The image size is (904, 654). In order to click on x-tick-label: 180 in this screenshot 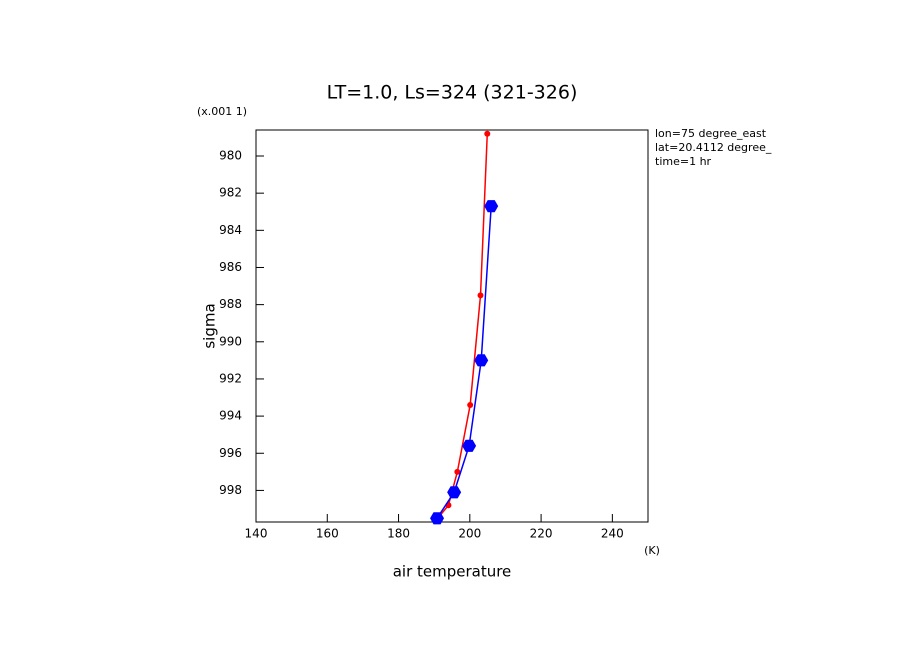, I will do `click(398, 534)`.